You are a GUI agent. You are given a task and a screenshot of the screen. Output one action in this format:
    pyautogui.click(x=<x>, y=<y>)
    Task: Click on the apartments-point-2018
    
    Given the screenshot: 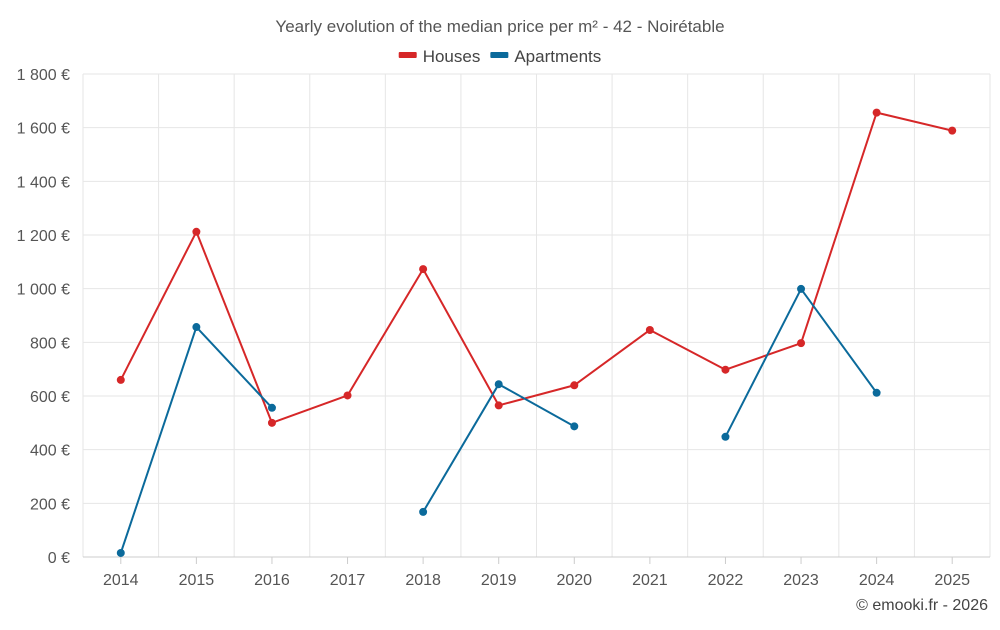 What is the action you would take?
    pyautogui.click(x=423, y=511)
    